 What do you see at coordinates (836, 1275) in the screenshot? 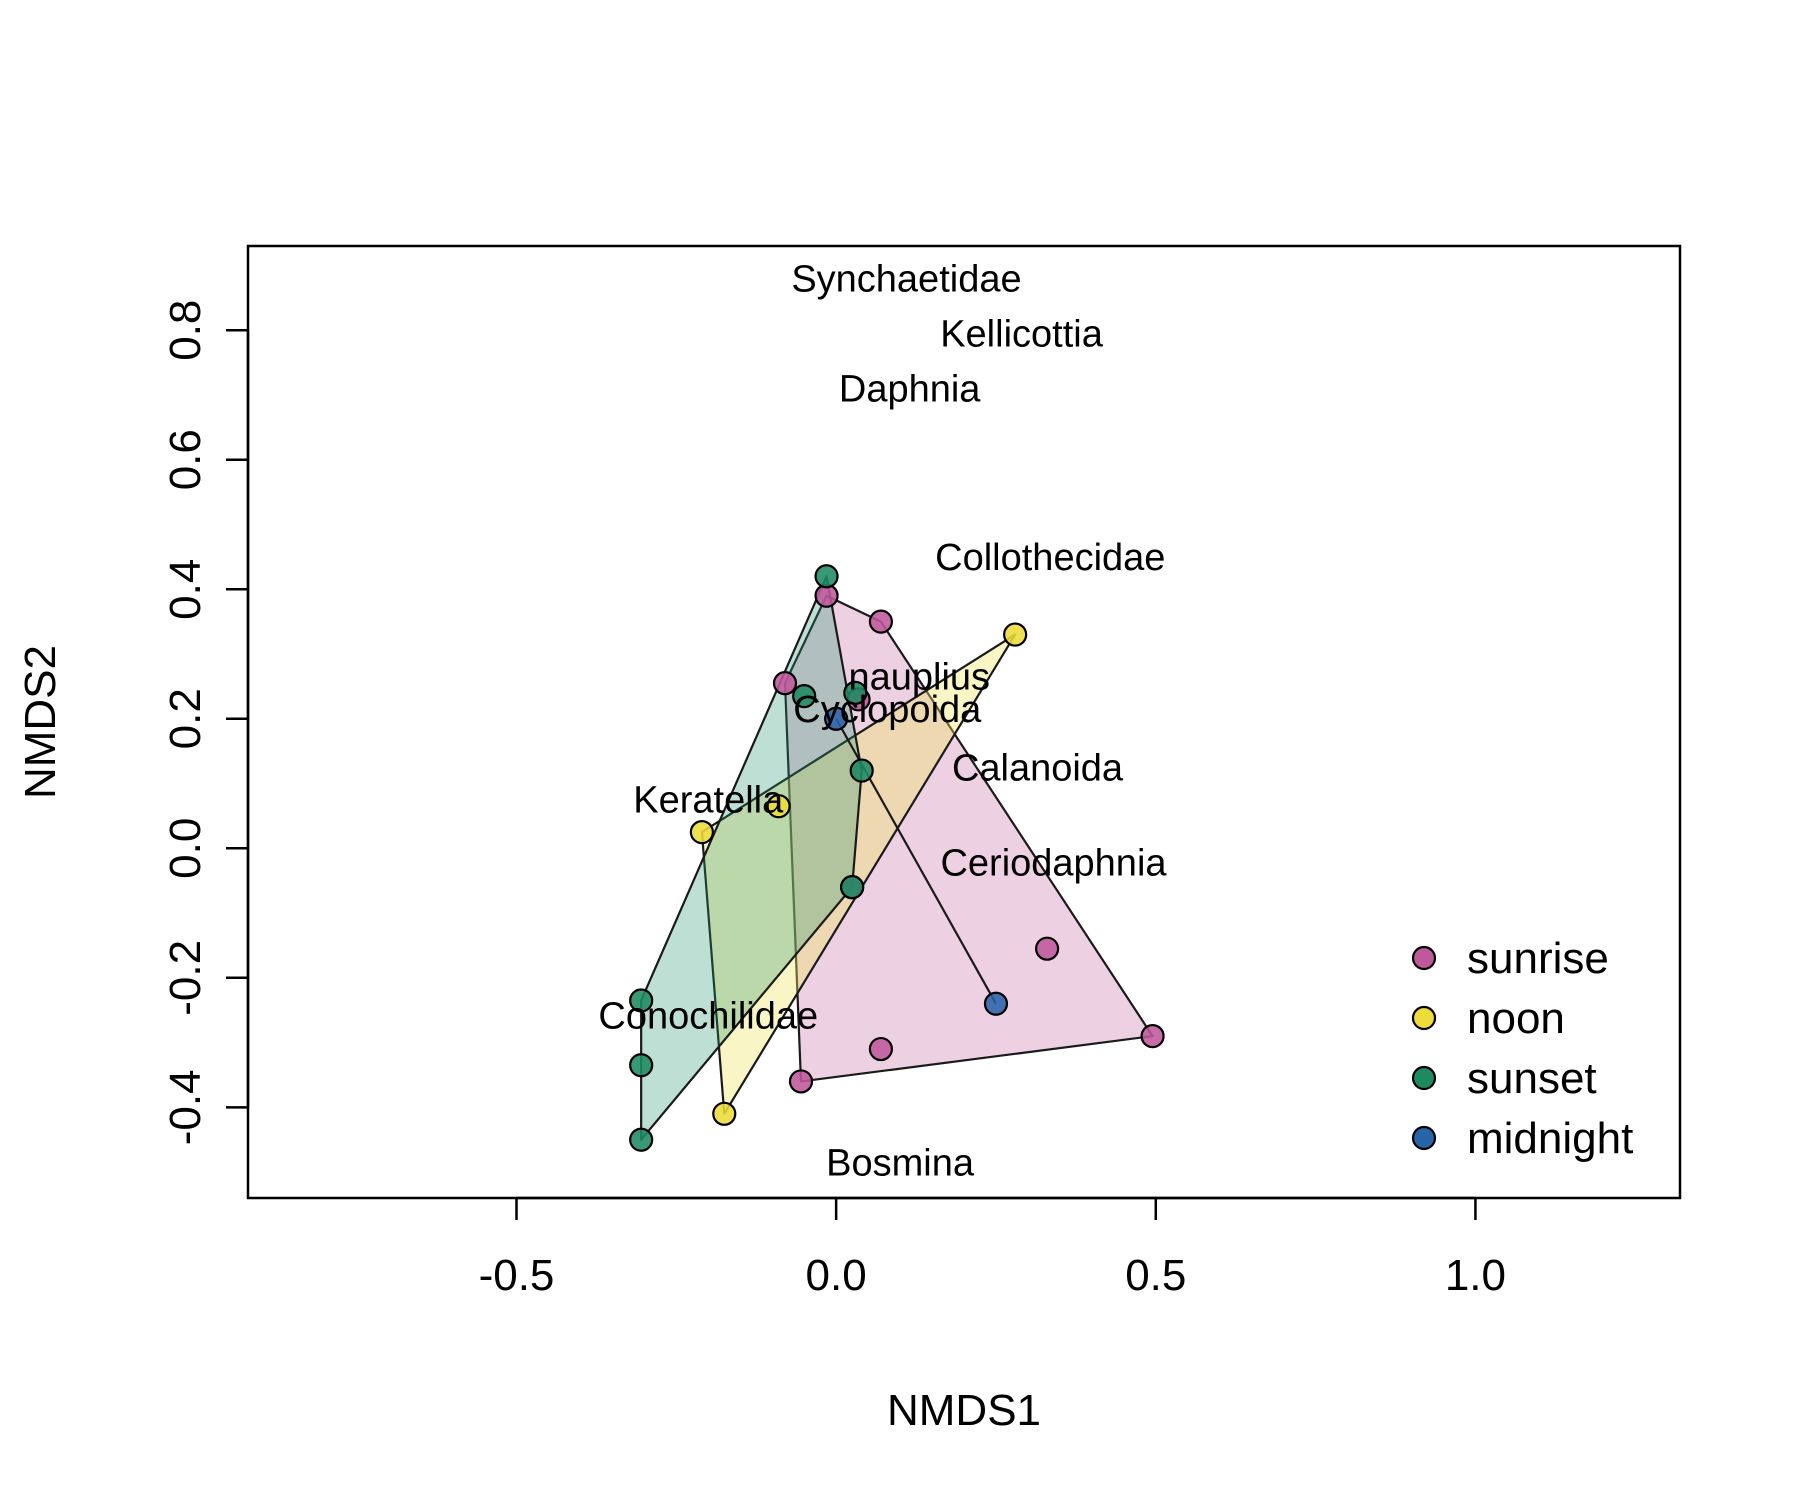
I see `x-tick-label: 0.0` at bounding box center [836, 1275].